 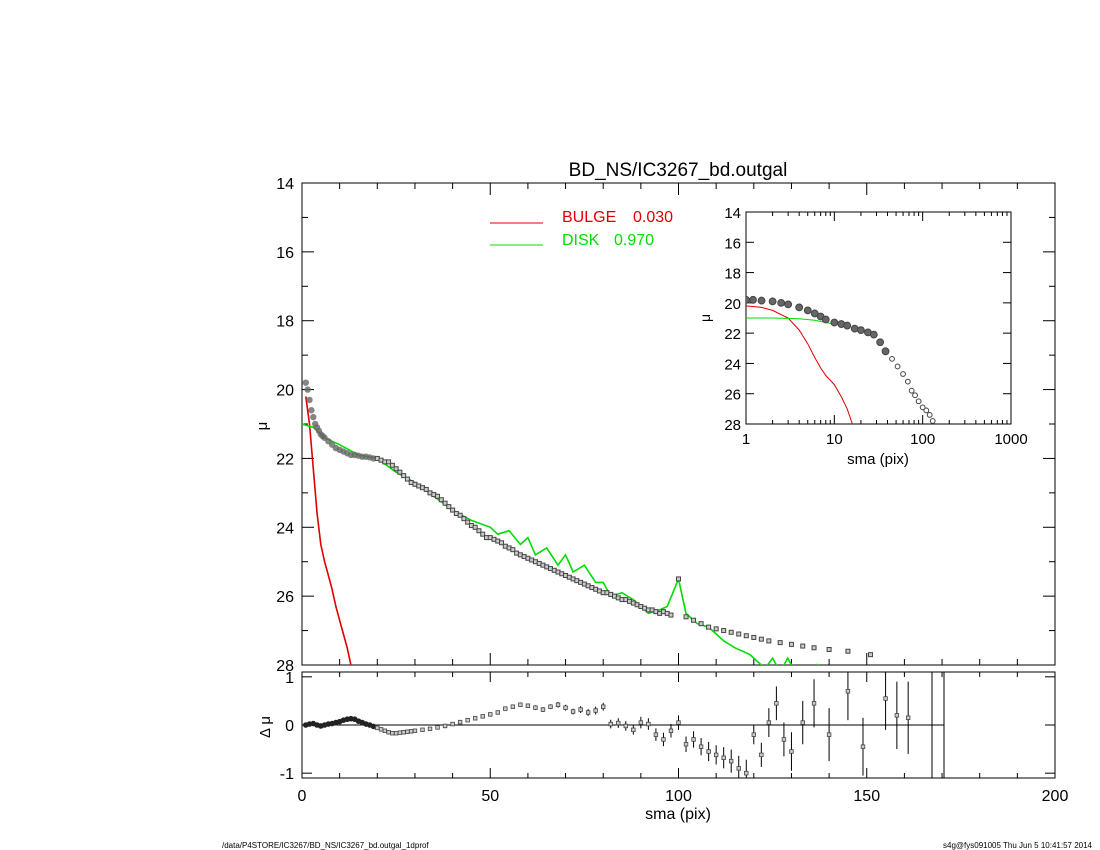 What do you see at coordinates (1010, 439) in the screenshot?
I see `inset-x-tick-label: 1000` at bounding box center [1010, 439].